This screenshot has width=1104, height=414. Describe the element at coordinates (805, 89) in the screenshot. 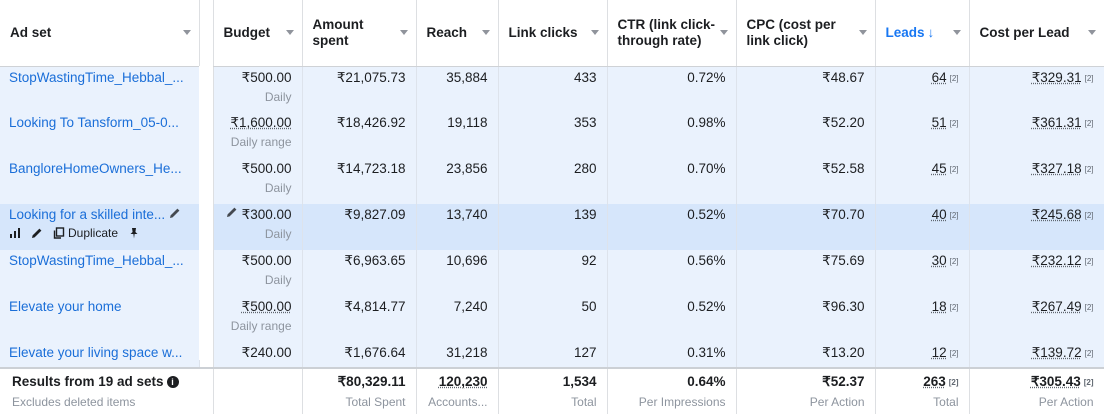

I see `cpc-cell: ₹48.67` at that location.